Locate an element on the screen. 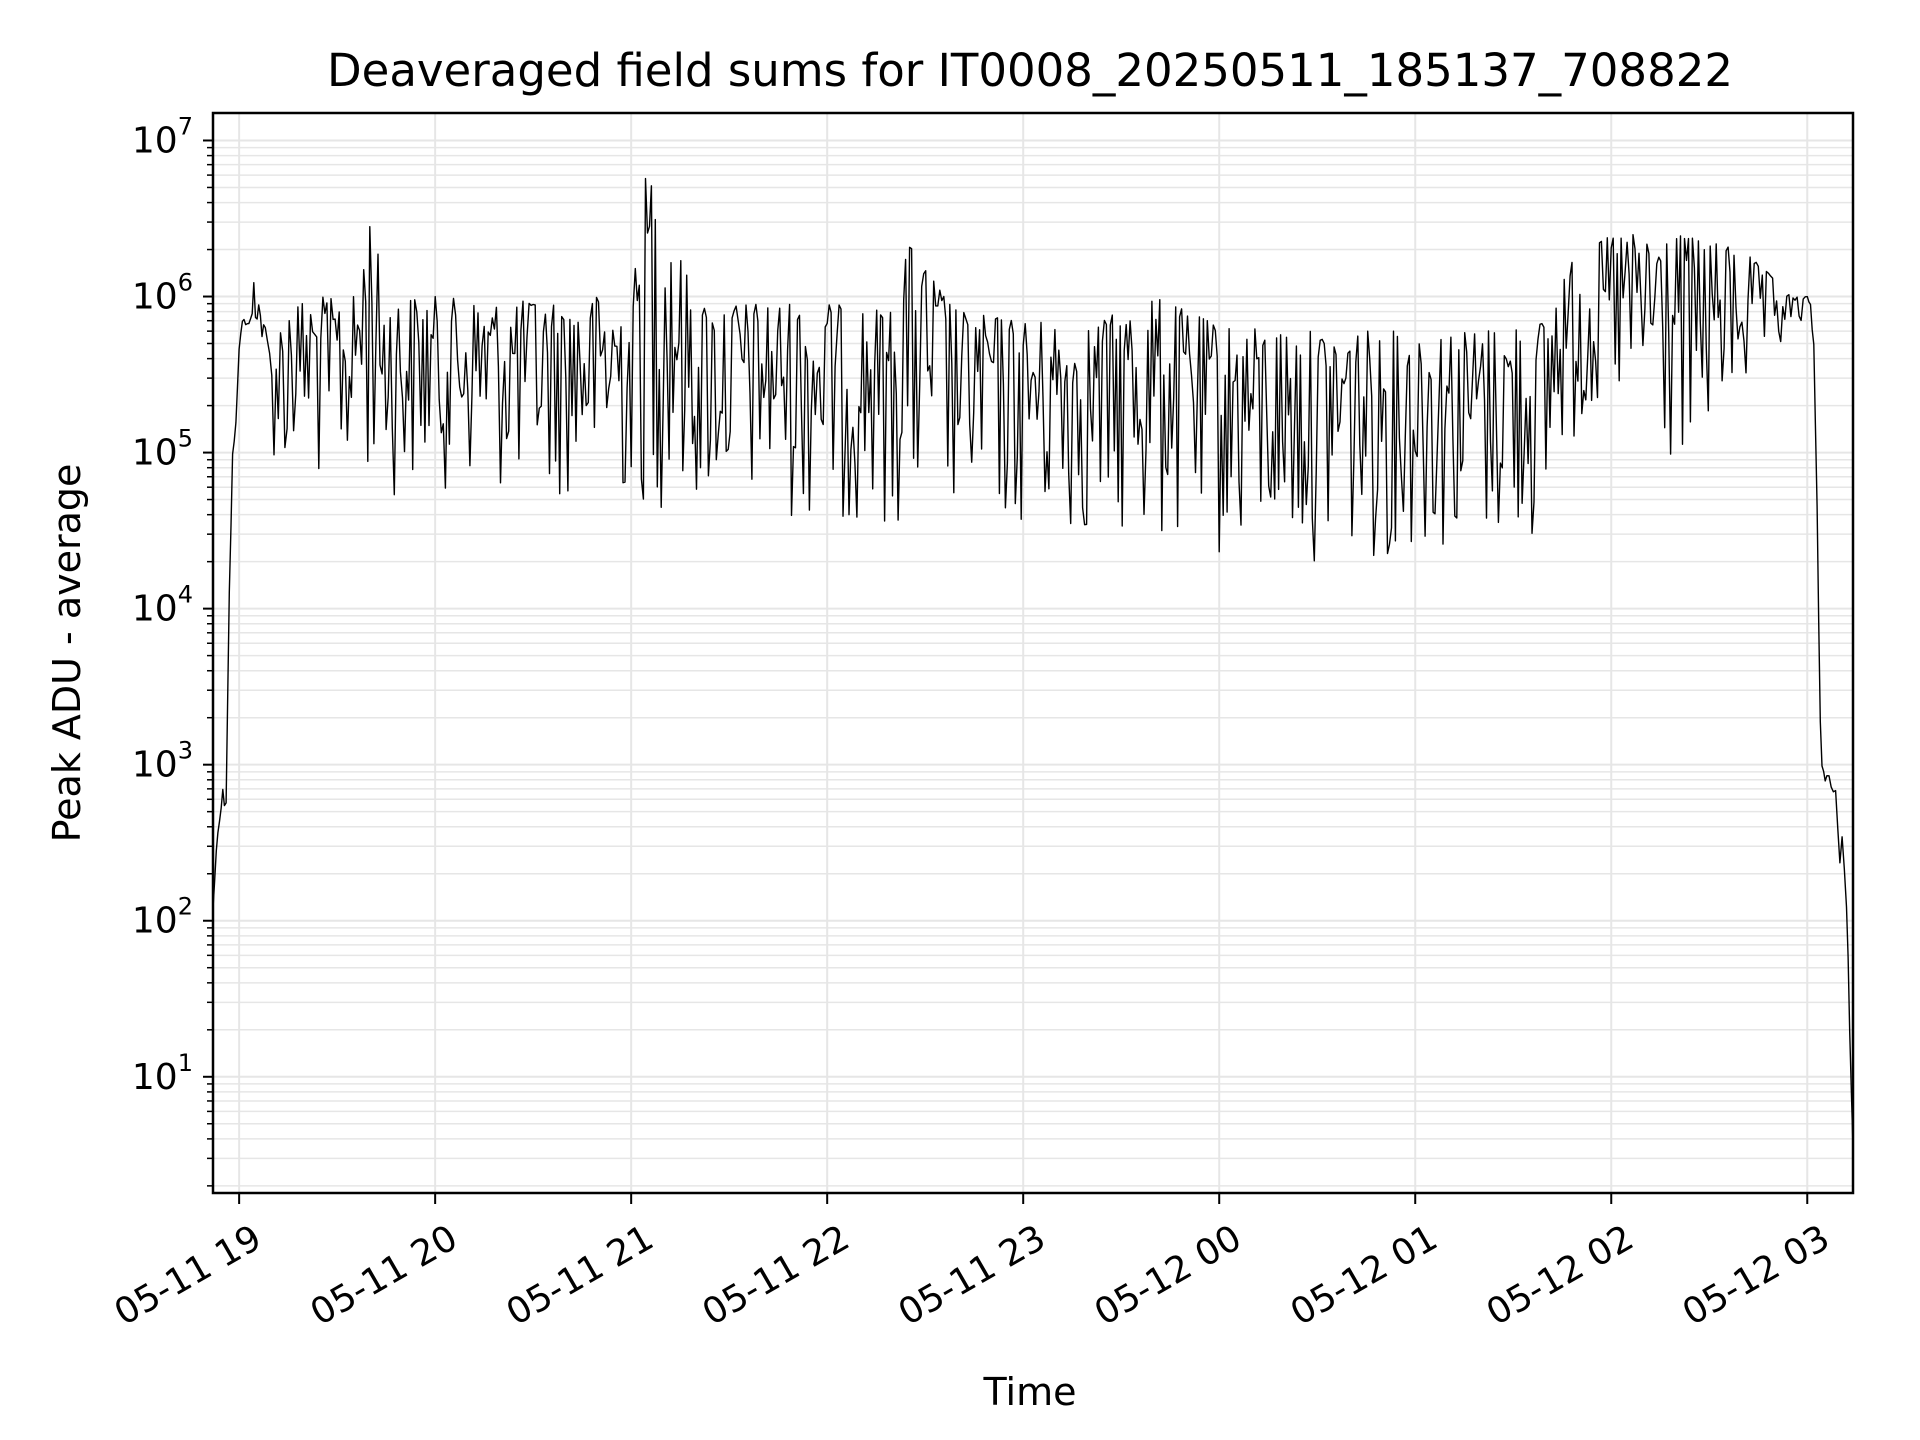 The image size is (1920, 1440). y-tick-label: 10³ is located at coordinates (162, 761).